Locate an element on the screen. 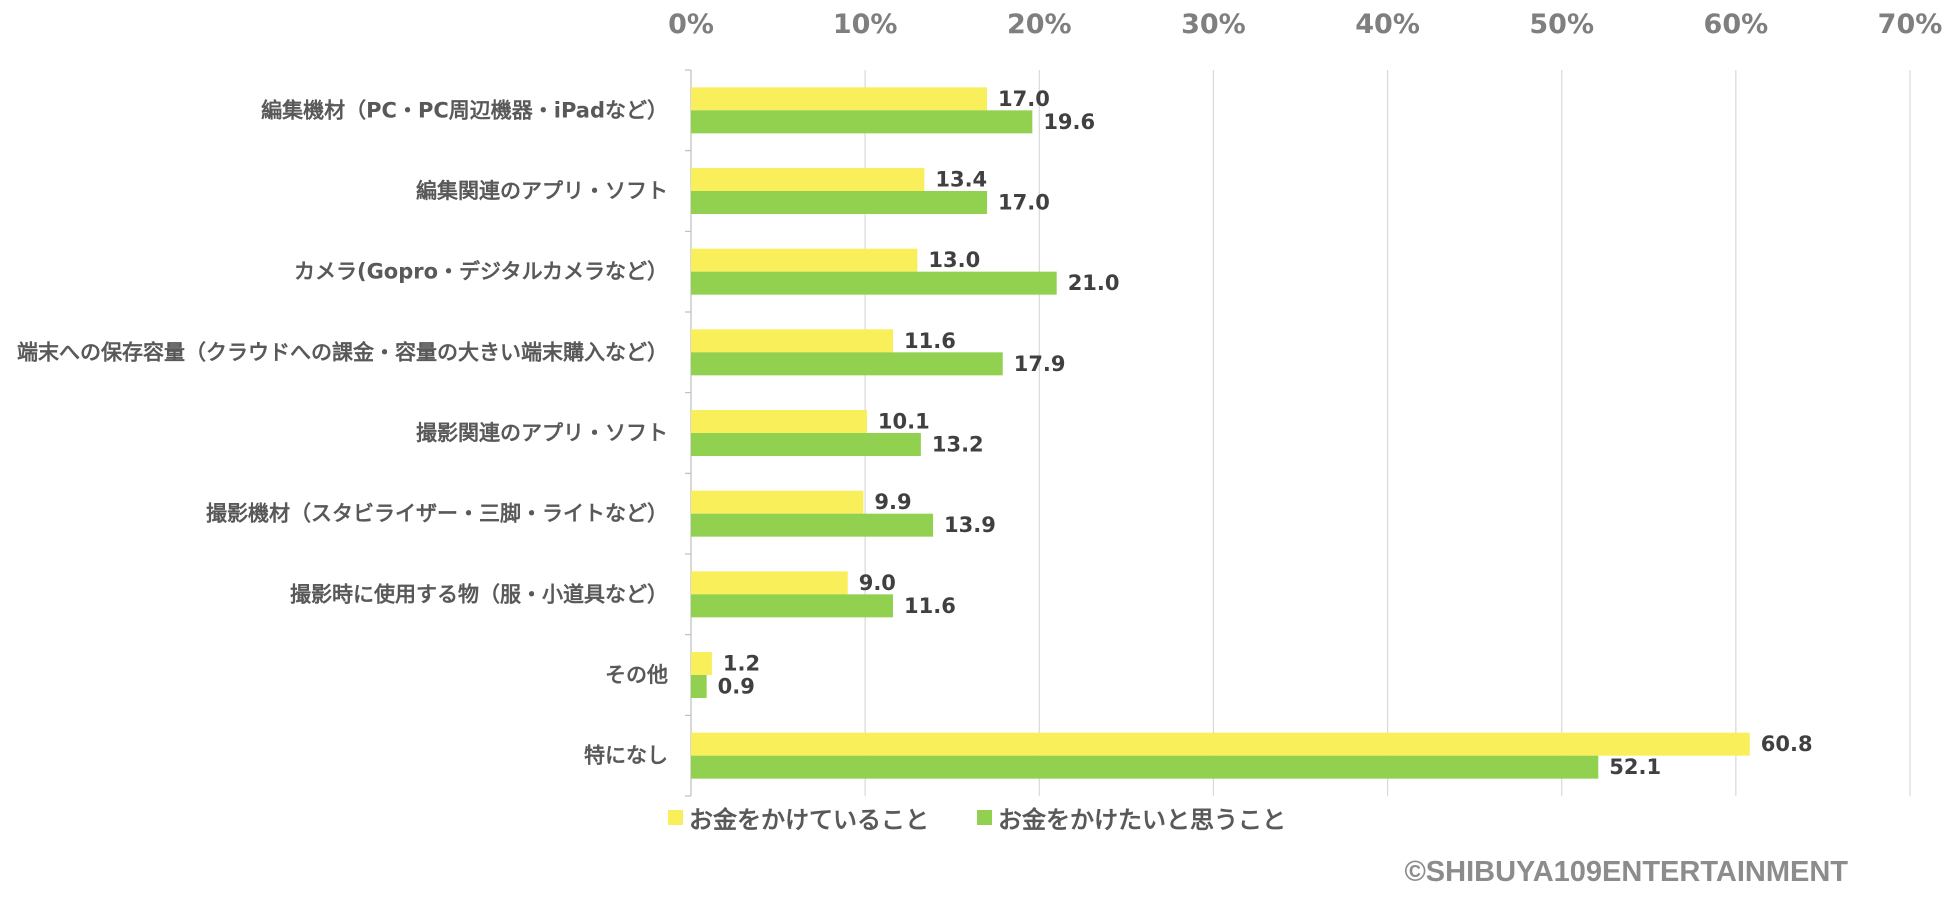 The width and height of the screenshot is (1950, 910). legend: お金をかけていること お金をかけたいと思うこと is located at coordinates (977, 817).